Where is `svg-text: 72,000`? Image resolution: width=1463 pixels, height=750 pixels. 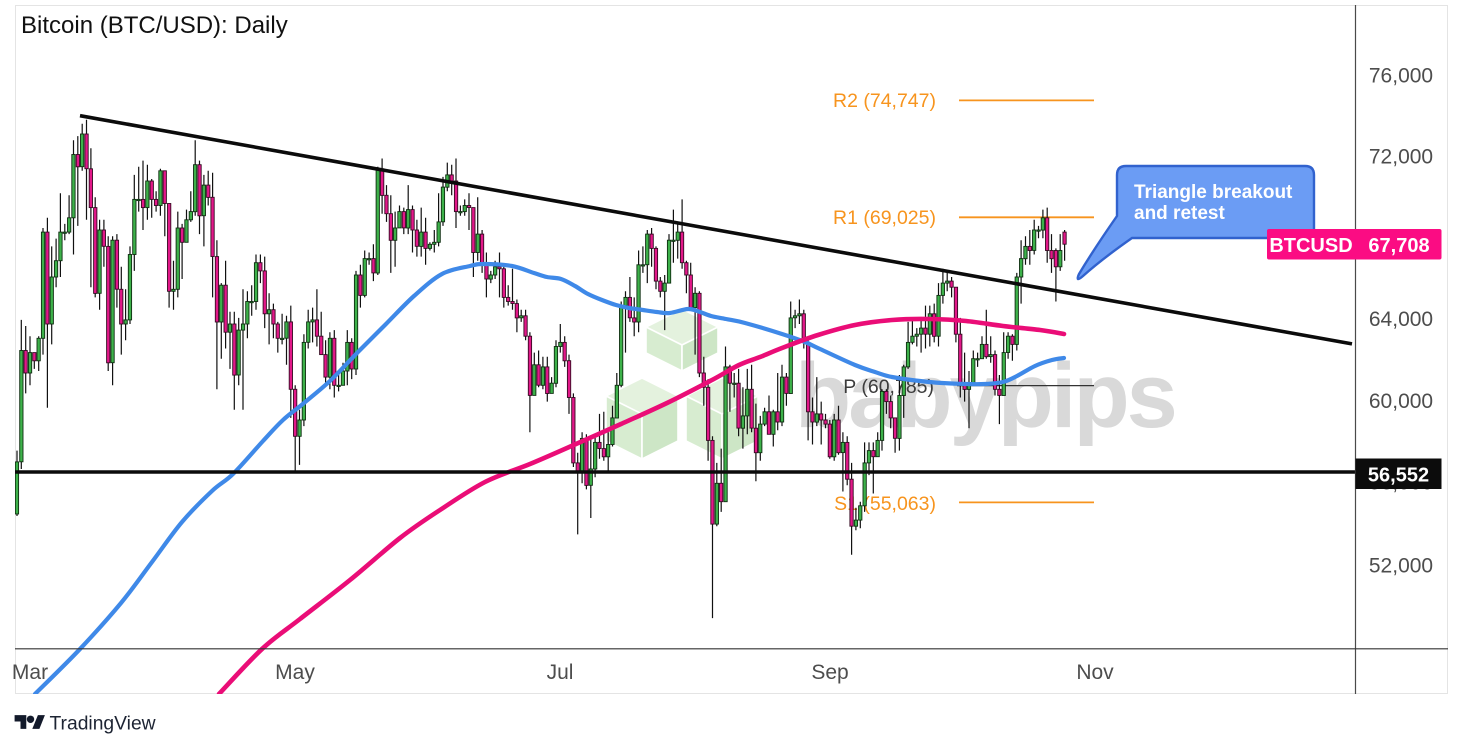 svg-text: 72,000 is located at coordinates (1401, 156).